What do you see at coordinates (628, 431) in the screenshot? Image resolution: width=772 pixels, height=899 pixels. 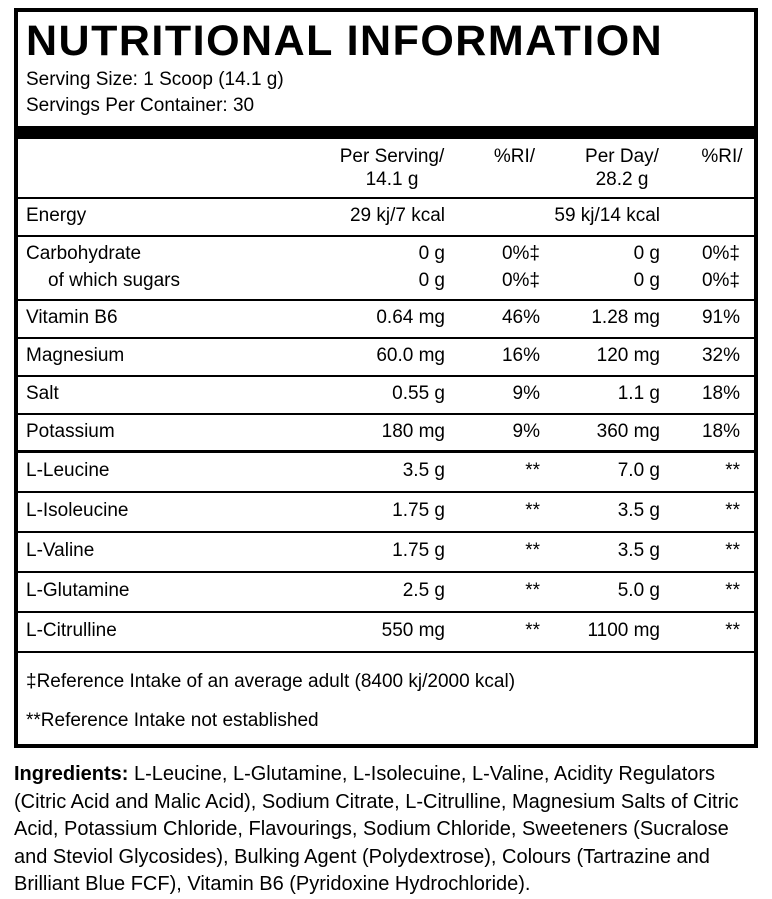 I see `per-day-value: 360 mg` at bounding box center [628, 431].